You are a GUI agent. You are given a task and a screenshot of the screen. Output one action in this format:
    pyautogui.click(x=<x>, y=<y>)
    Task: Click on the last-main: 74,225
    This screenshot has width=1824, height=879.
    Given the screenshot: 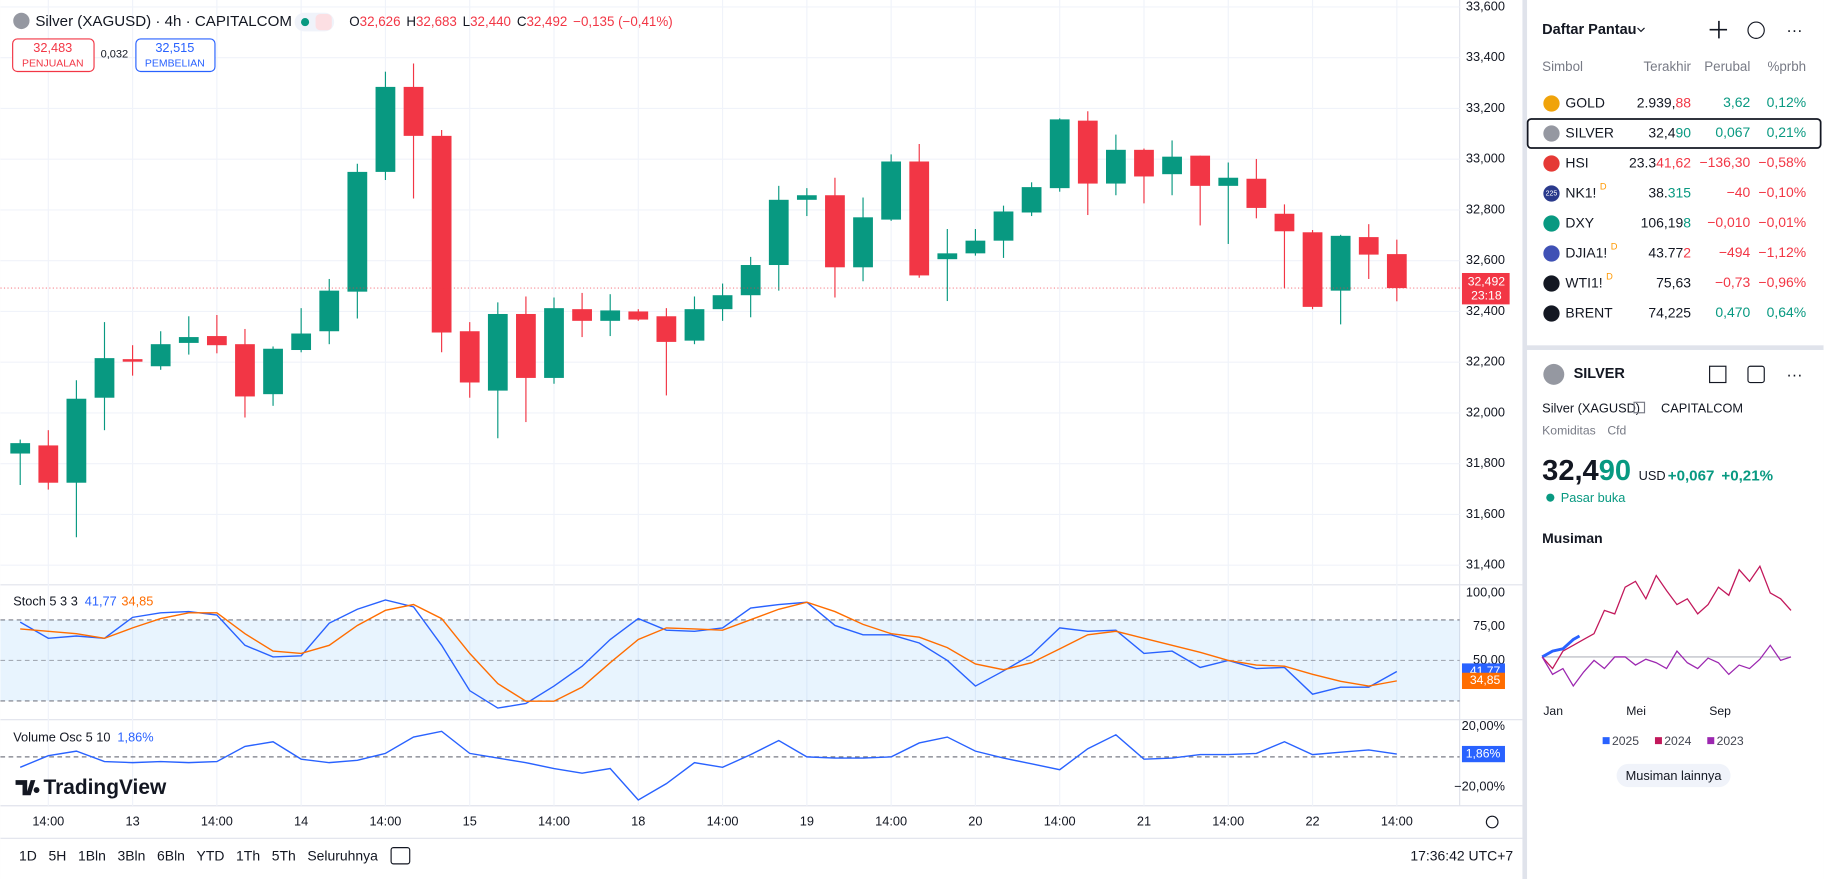 What is the action you would take?
    pyautogui.click(x=1669, y=312)
    